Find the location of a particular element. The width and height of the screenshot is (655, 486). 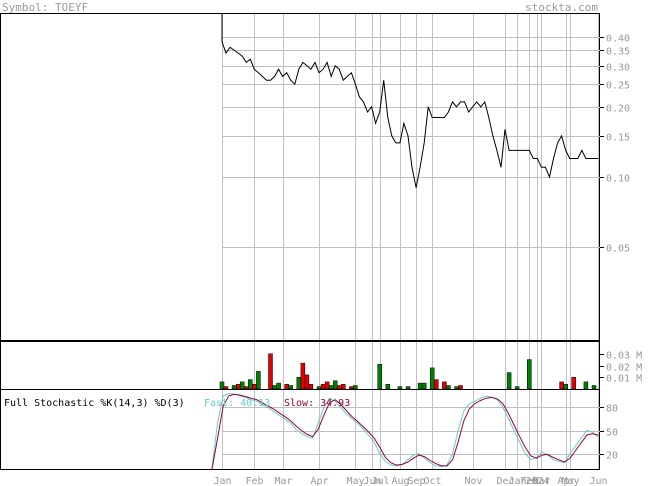

stochastic-fast-line is located at coordinates (405, 430).